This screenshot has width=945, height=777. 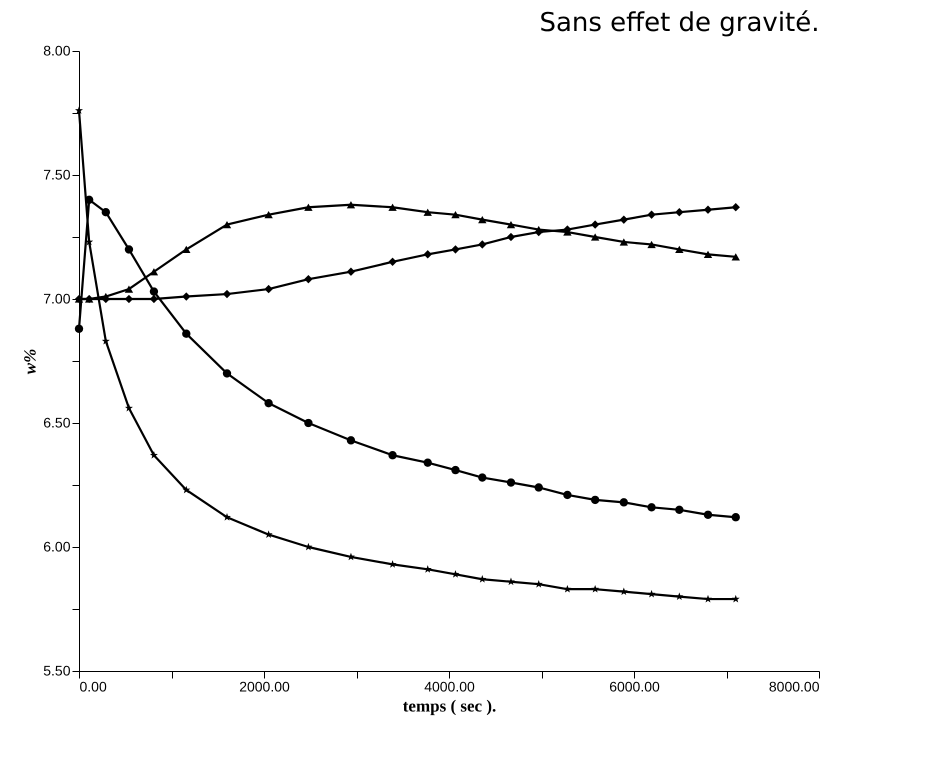 I want to click on x-tick-label: 4000.00, so click(x=450, y=686).